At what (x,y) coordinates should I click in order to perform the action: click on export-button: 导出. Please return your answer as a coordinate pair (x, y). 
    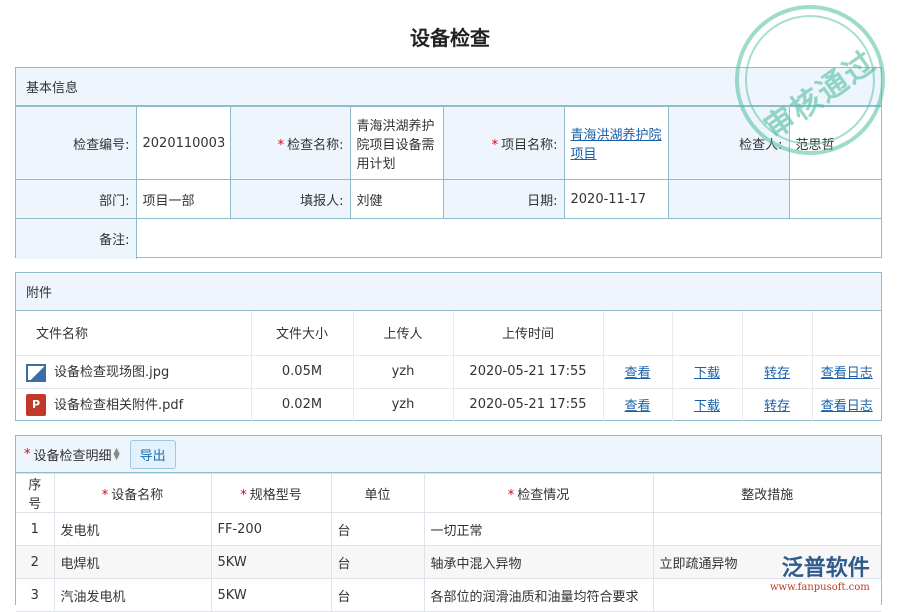
    Looking at the image, I should click on (152, 454).